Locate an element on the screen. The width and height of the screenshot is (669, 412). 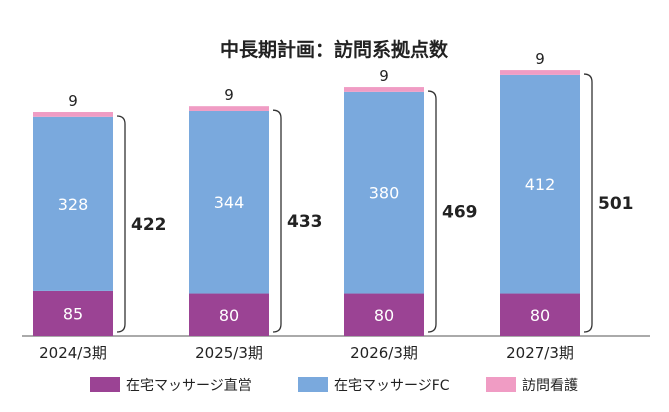
legend-label: 訪問看護 is located at coordinates (550, 386).